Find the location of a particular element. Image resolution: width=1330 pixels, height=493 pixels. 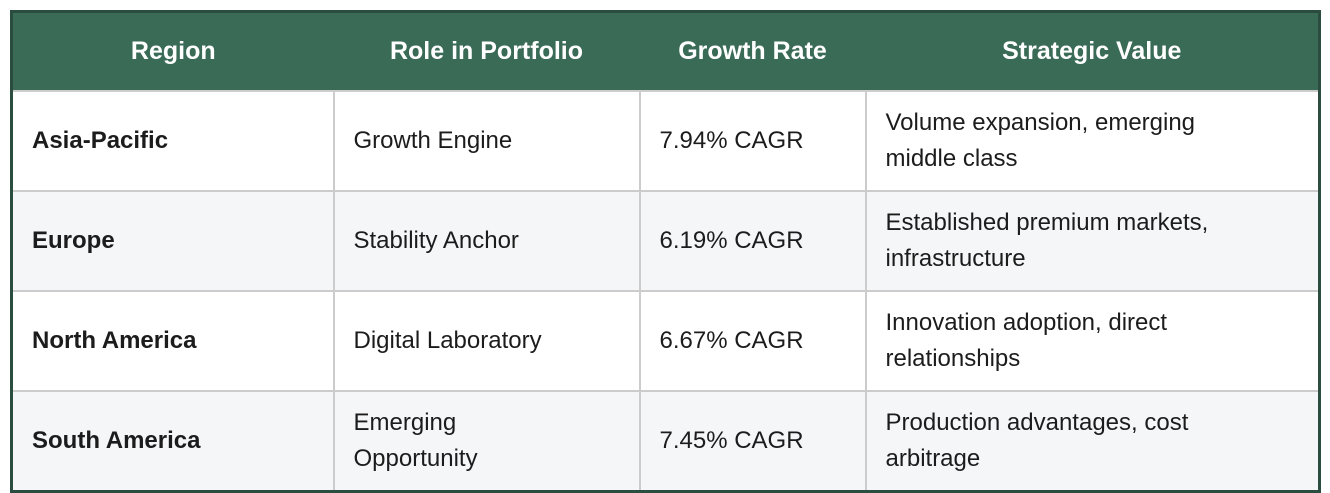

header-cell-role: Role in Portfolio is located at coordinates (486, 51).